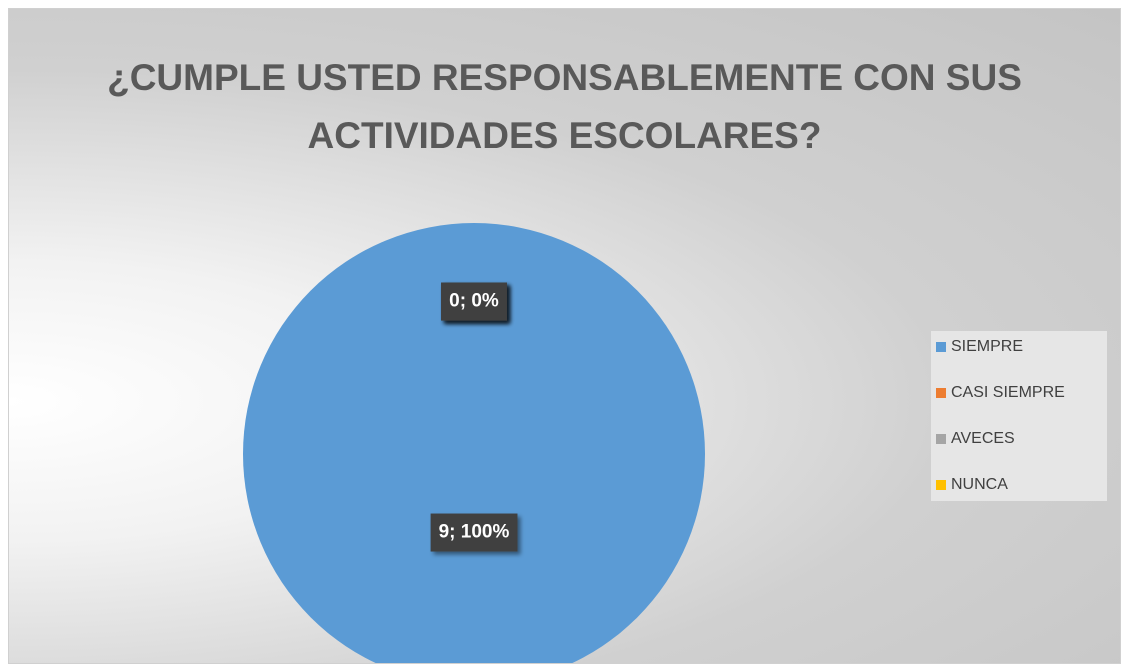 This screenshot has height=666, width=1127. Describe the element at coordinates (1019, 416) in the screenshot. I see `legend-box` at that location.